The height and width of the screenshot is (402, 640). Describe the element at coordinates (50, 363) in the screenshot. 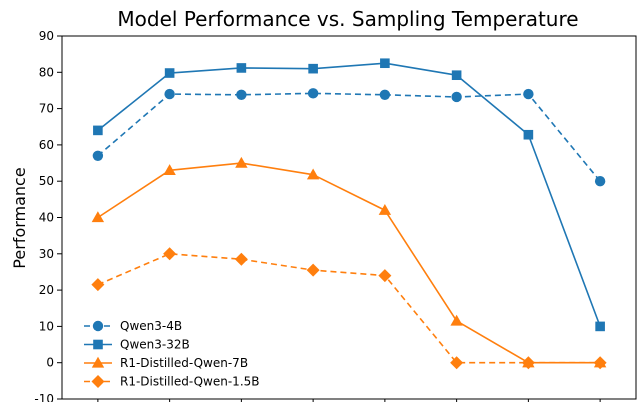

I see `y-tick-label: 0` at that location.